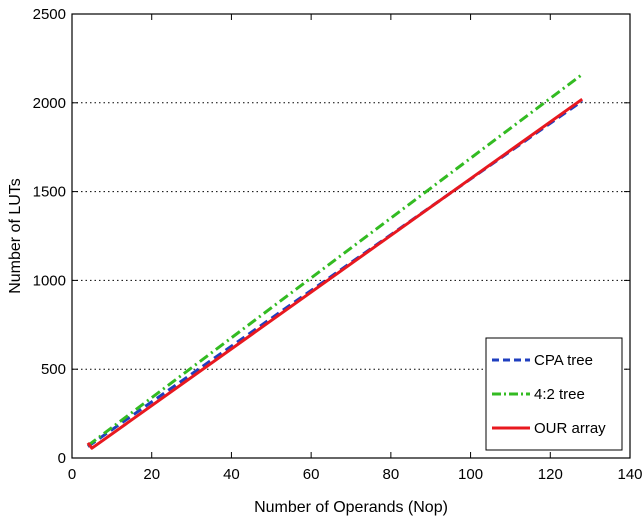 The image size is (644, 520). I want to click on y-tick-label: 2000, so click(49, 103).